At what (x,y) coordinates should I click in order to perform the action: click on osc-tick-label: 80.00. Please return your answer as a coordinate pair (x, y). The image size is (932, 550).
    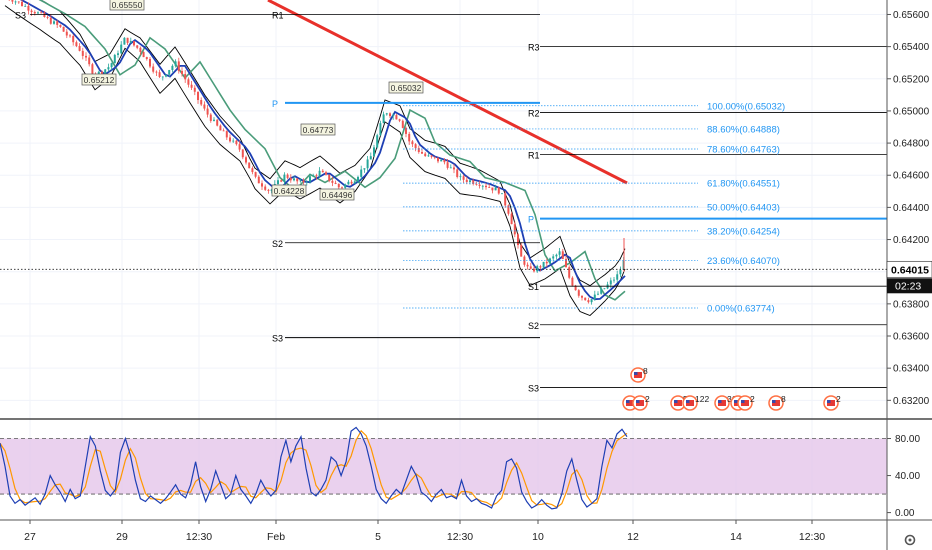
    Looking at the image, I should click on (907, 439).